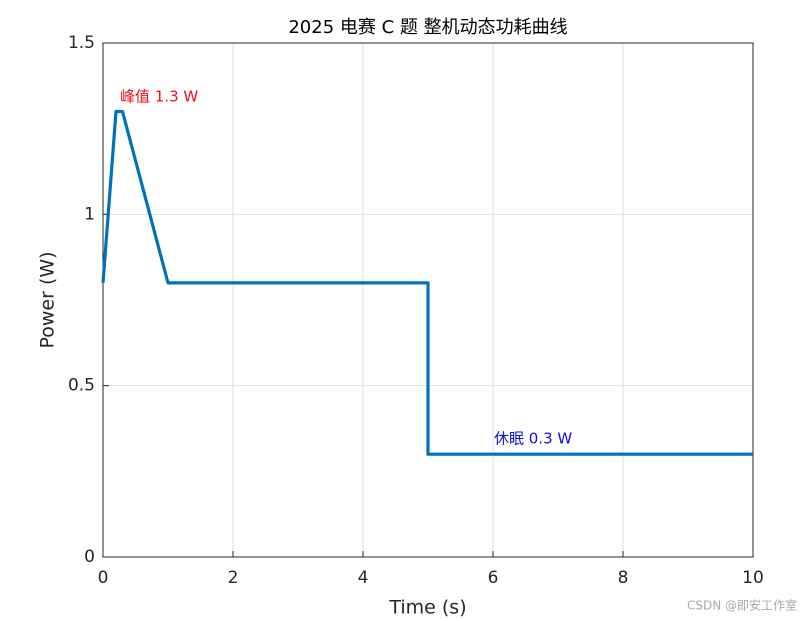 This screenshot has height=621, width=807. I want to click on y-tick-label: 0, so click(89, 557).